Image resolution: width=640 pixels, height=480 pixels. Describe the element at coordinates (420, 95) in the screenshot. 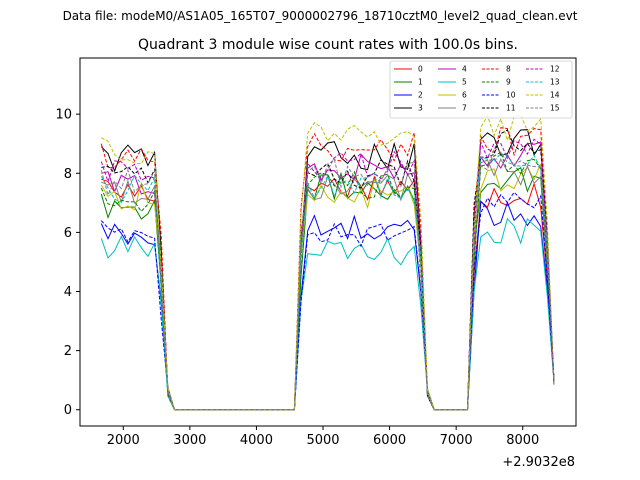

I see `legend-label-2: 2` at that location.